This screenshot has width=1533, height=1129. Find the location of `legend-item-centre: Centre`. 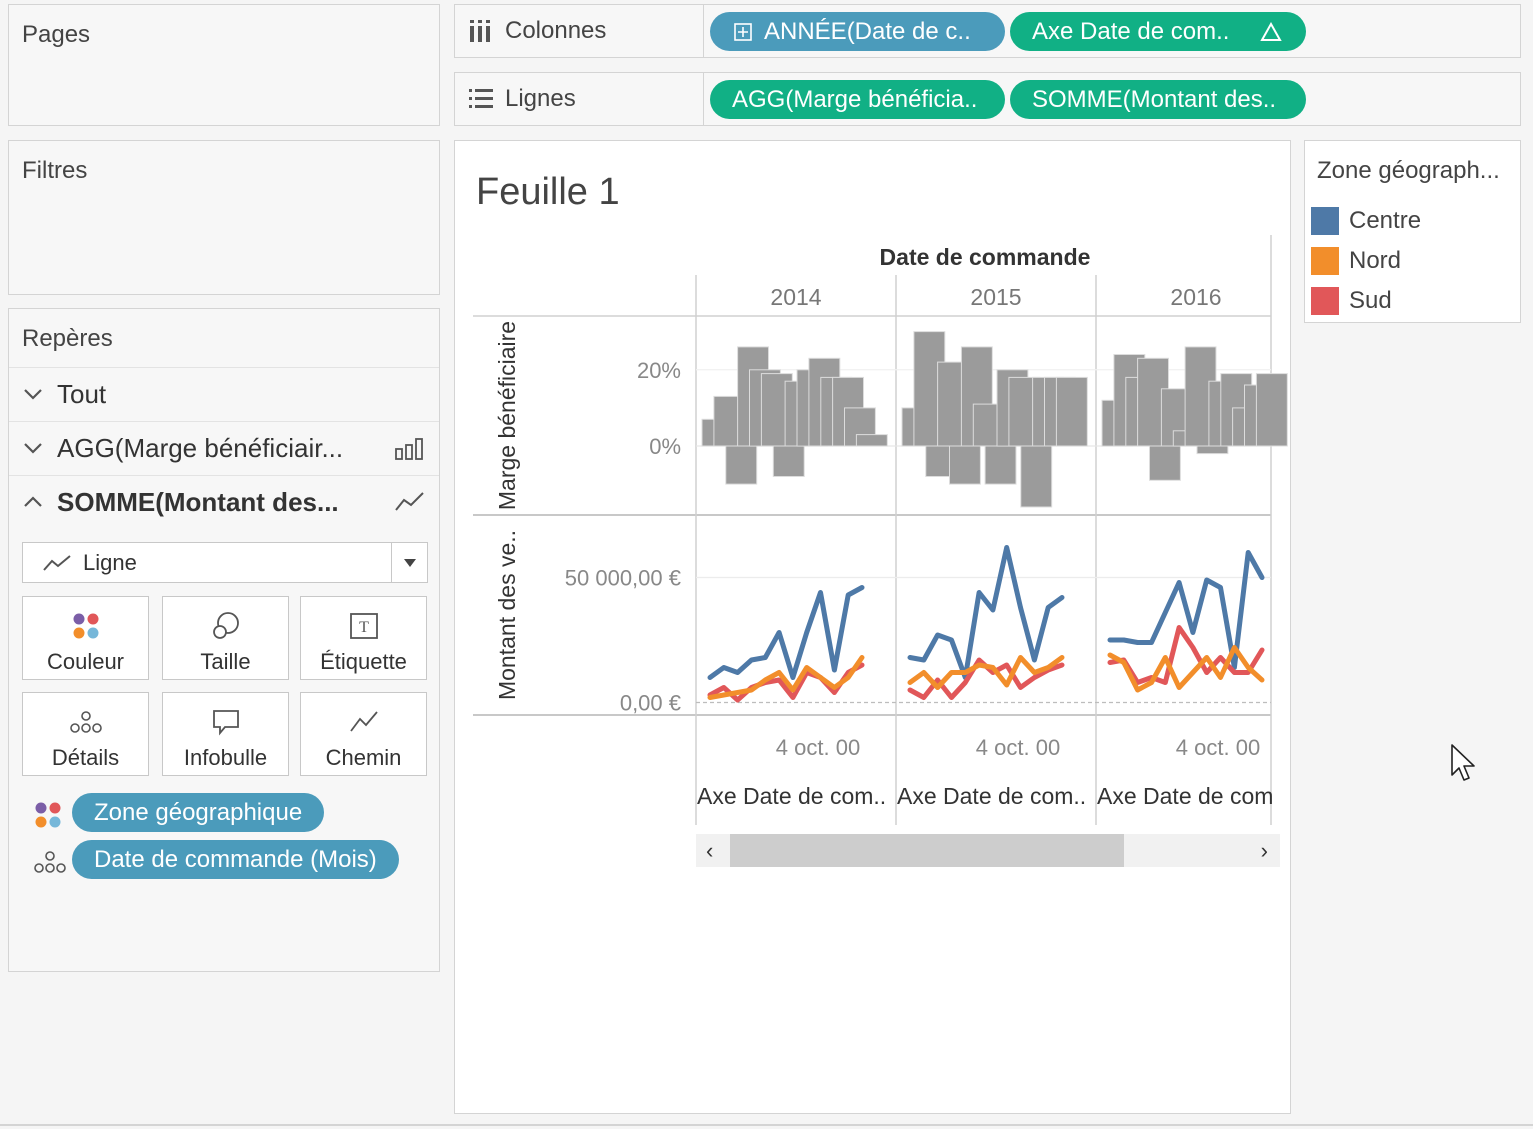

legend-item-centre: Centre is located at coordinates (1411, 221).